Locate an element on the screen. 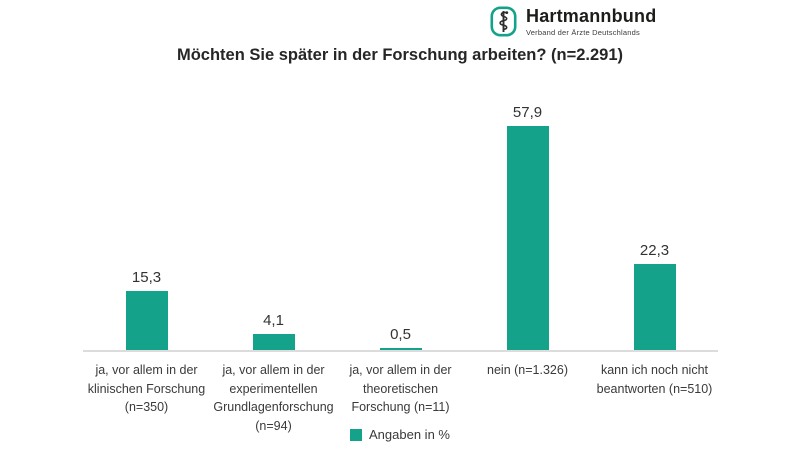  bar-value-label: 57,9 is located at coordinates (527, 112).